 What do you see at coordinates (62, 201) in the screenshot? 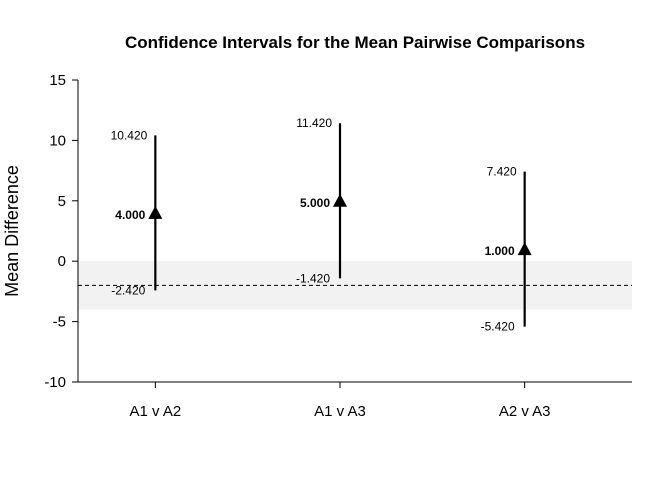
I see `y-tick-label: 5` at bounding box center [62, 201].